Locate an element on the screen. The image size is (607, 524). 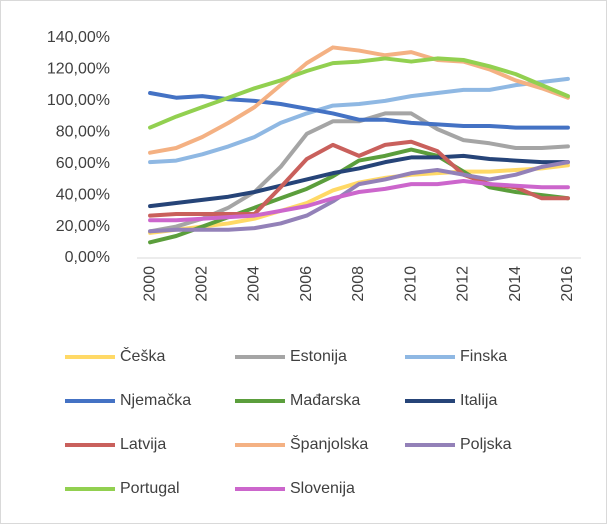
y-tick-label: 100,00% is located at coordinates (78, 100).